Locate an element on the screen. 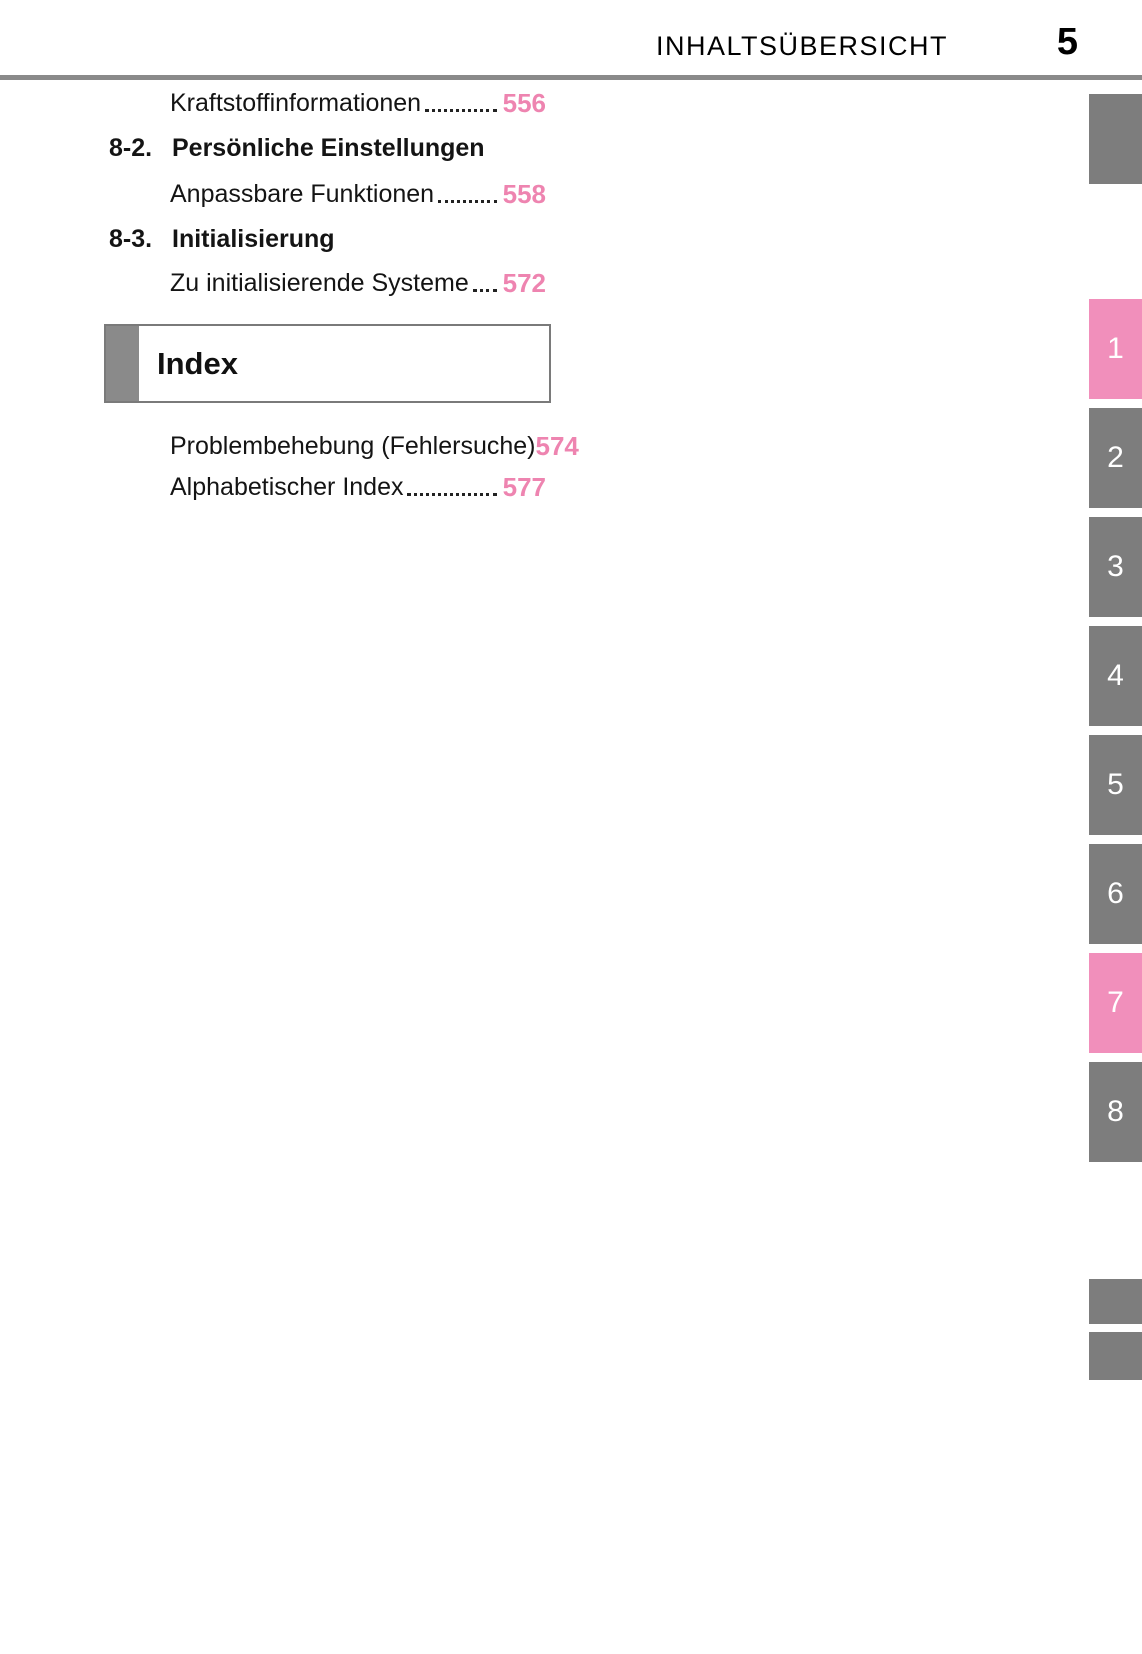  toc-section-number: 8-2. is located at coordinates (131, 148).